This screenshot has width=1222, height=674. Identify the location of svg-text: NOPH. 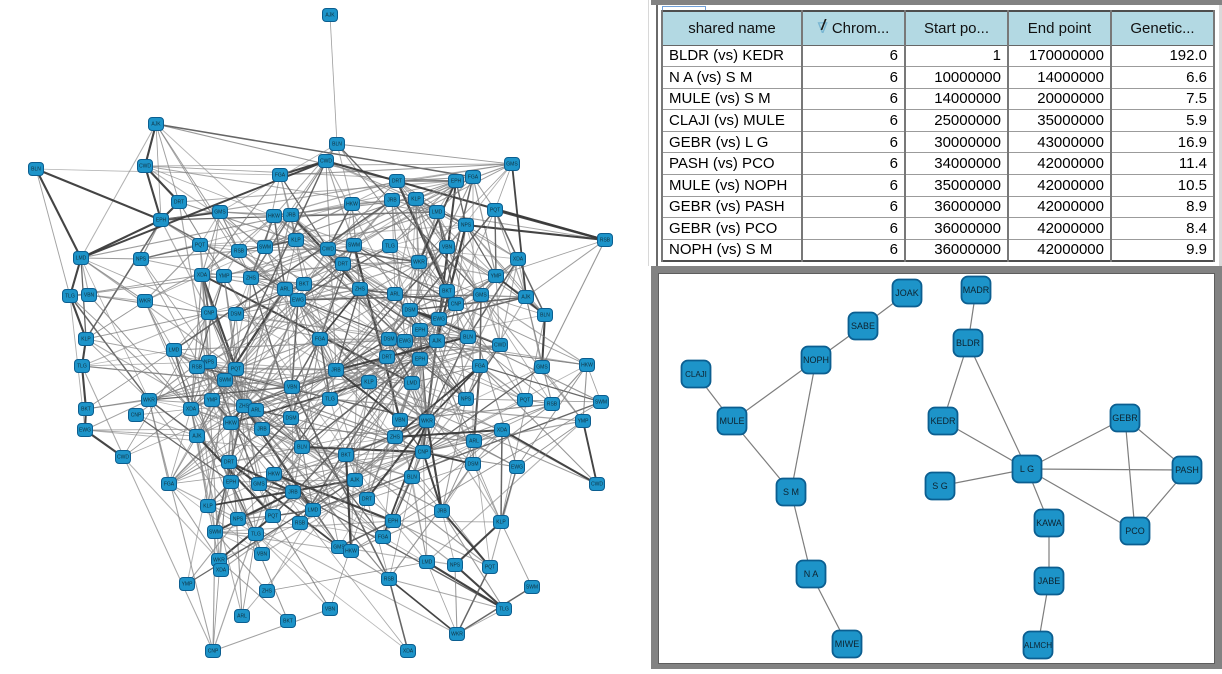
(816, 360).